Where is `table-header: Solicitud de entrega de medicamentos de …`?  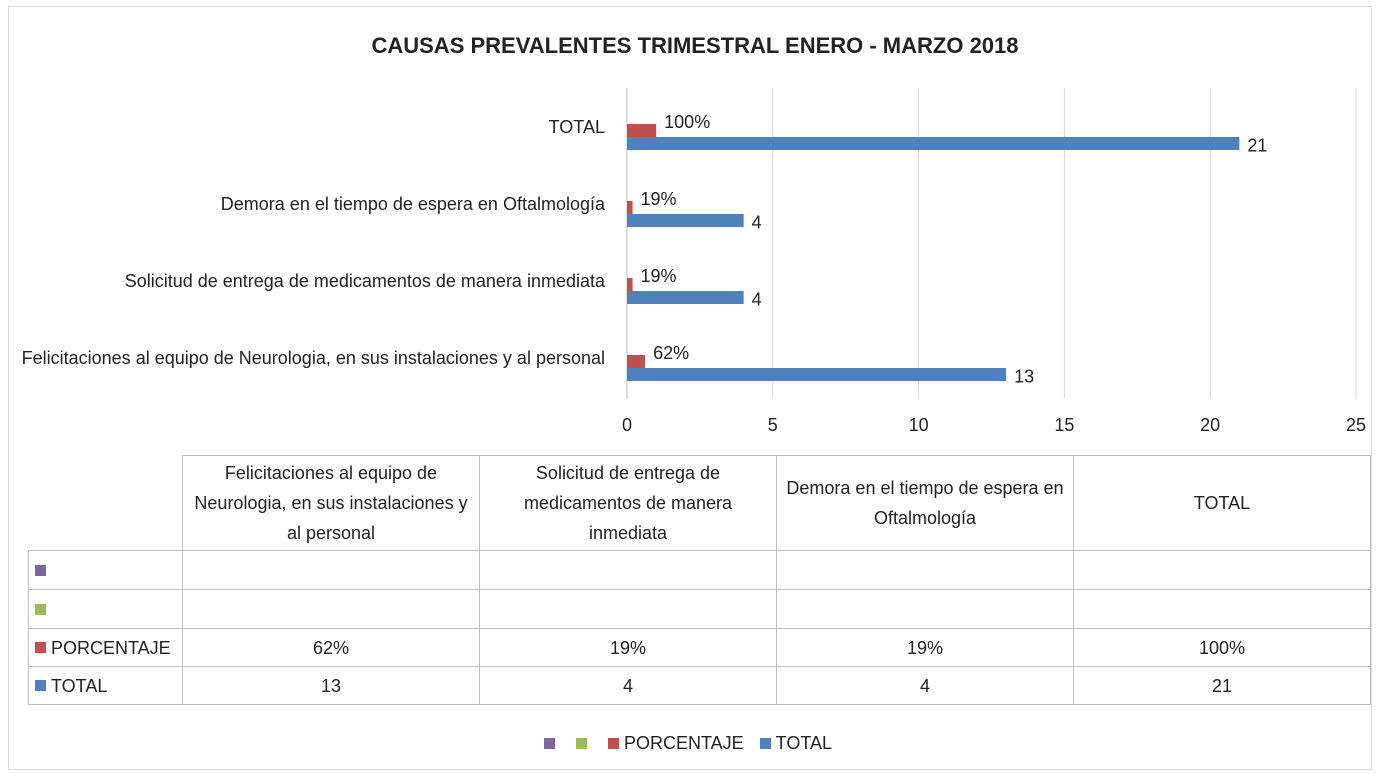 table-header: Solicitud de entrega de medicamentos de … is located at coordinates (628, 503).